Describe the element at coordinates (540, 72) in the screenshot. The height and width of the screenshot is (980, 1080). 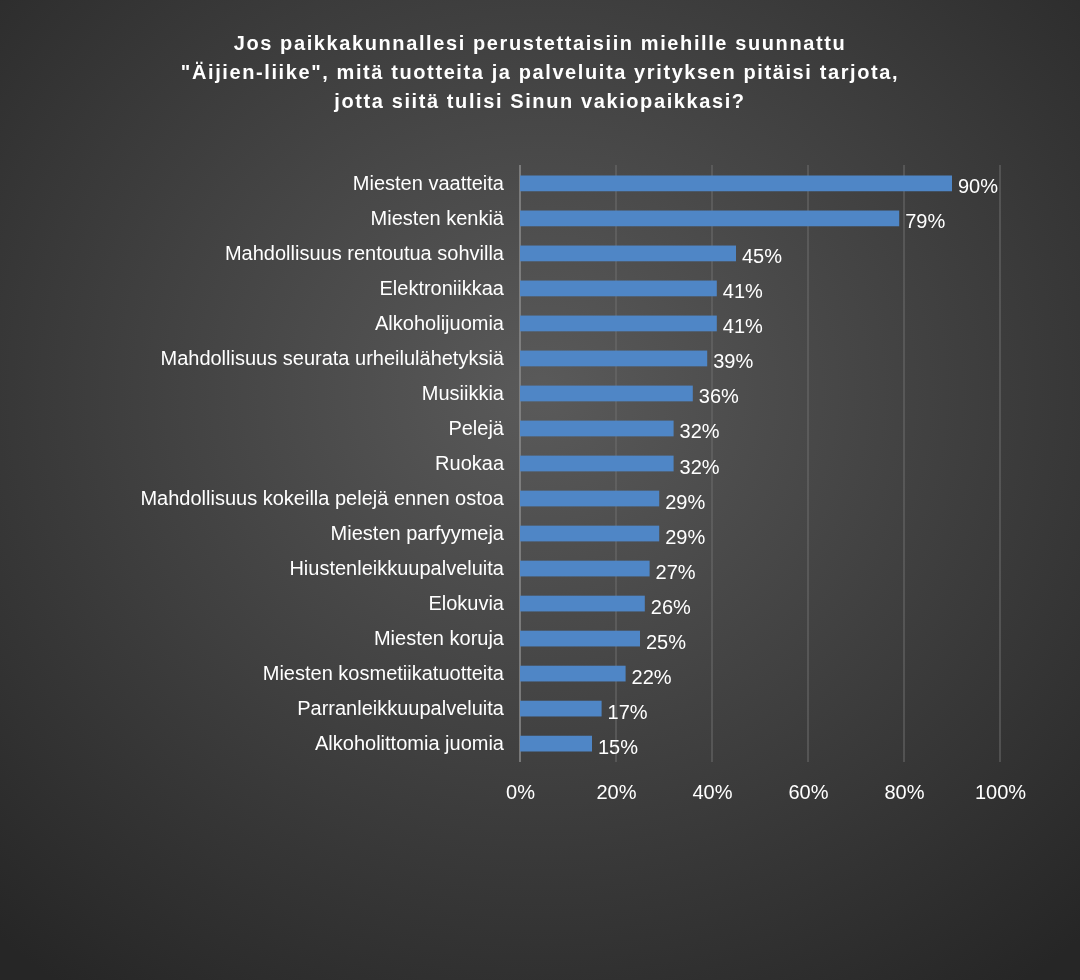
I see `chart-title: Jos paikkakunnallesi perustettaisiin miehille suunnattu "Äijien-liike", mitä tuotteita ja palveluita yrityksen pitäisi tarjota, jotta siitä tulisi Sinun vakiopaikkasi?` at that location.